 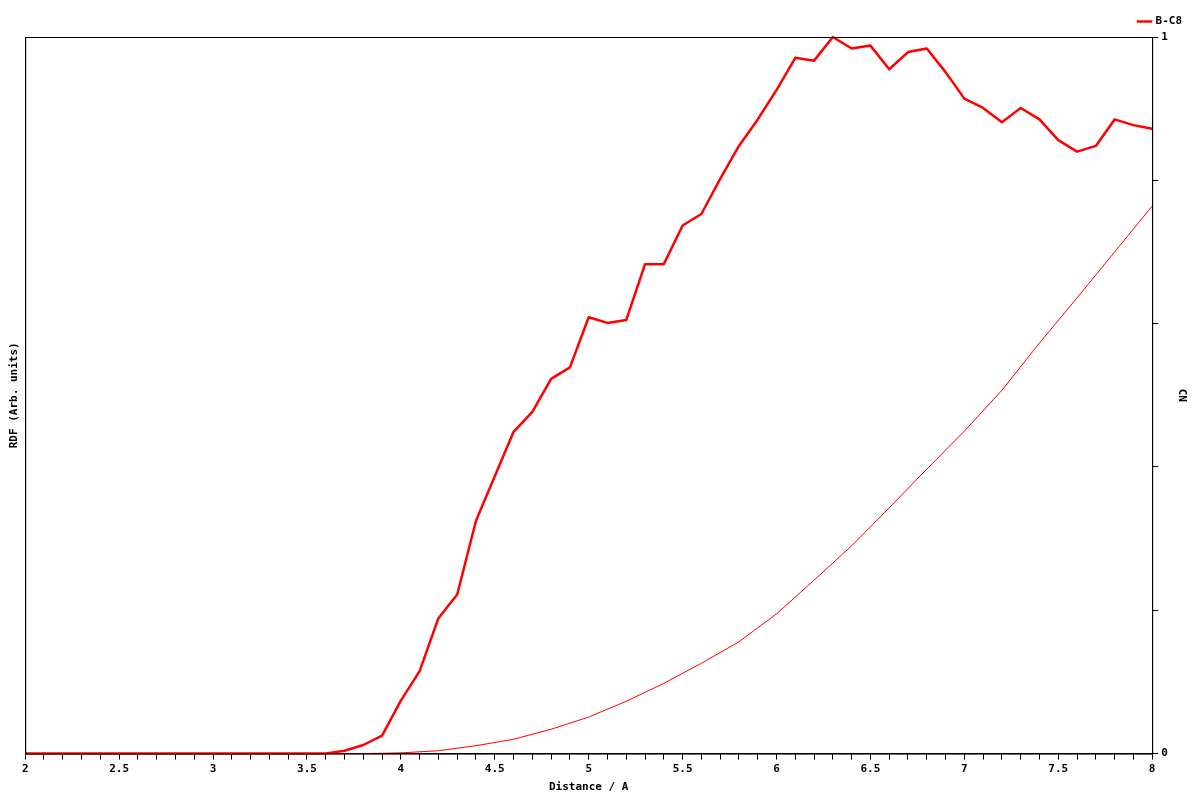 What do you see at coordinates (1182, 395) in the screenshot?
I see `y2-axis-title: CN` at bounding box center [1182, 395].